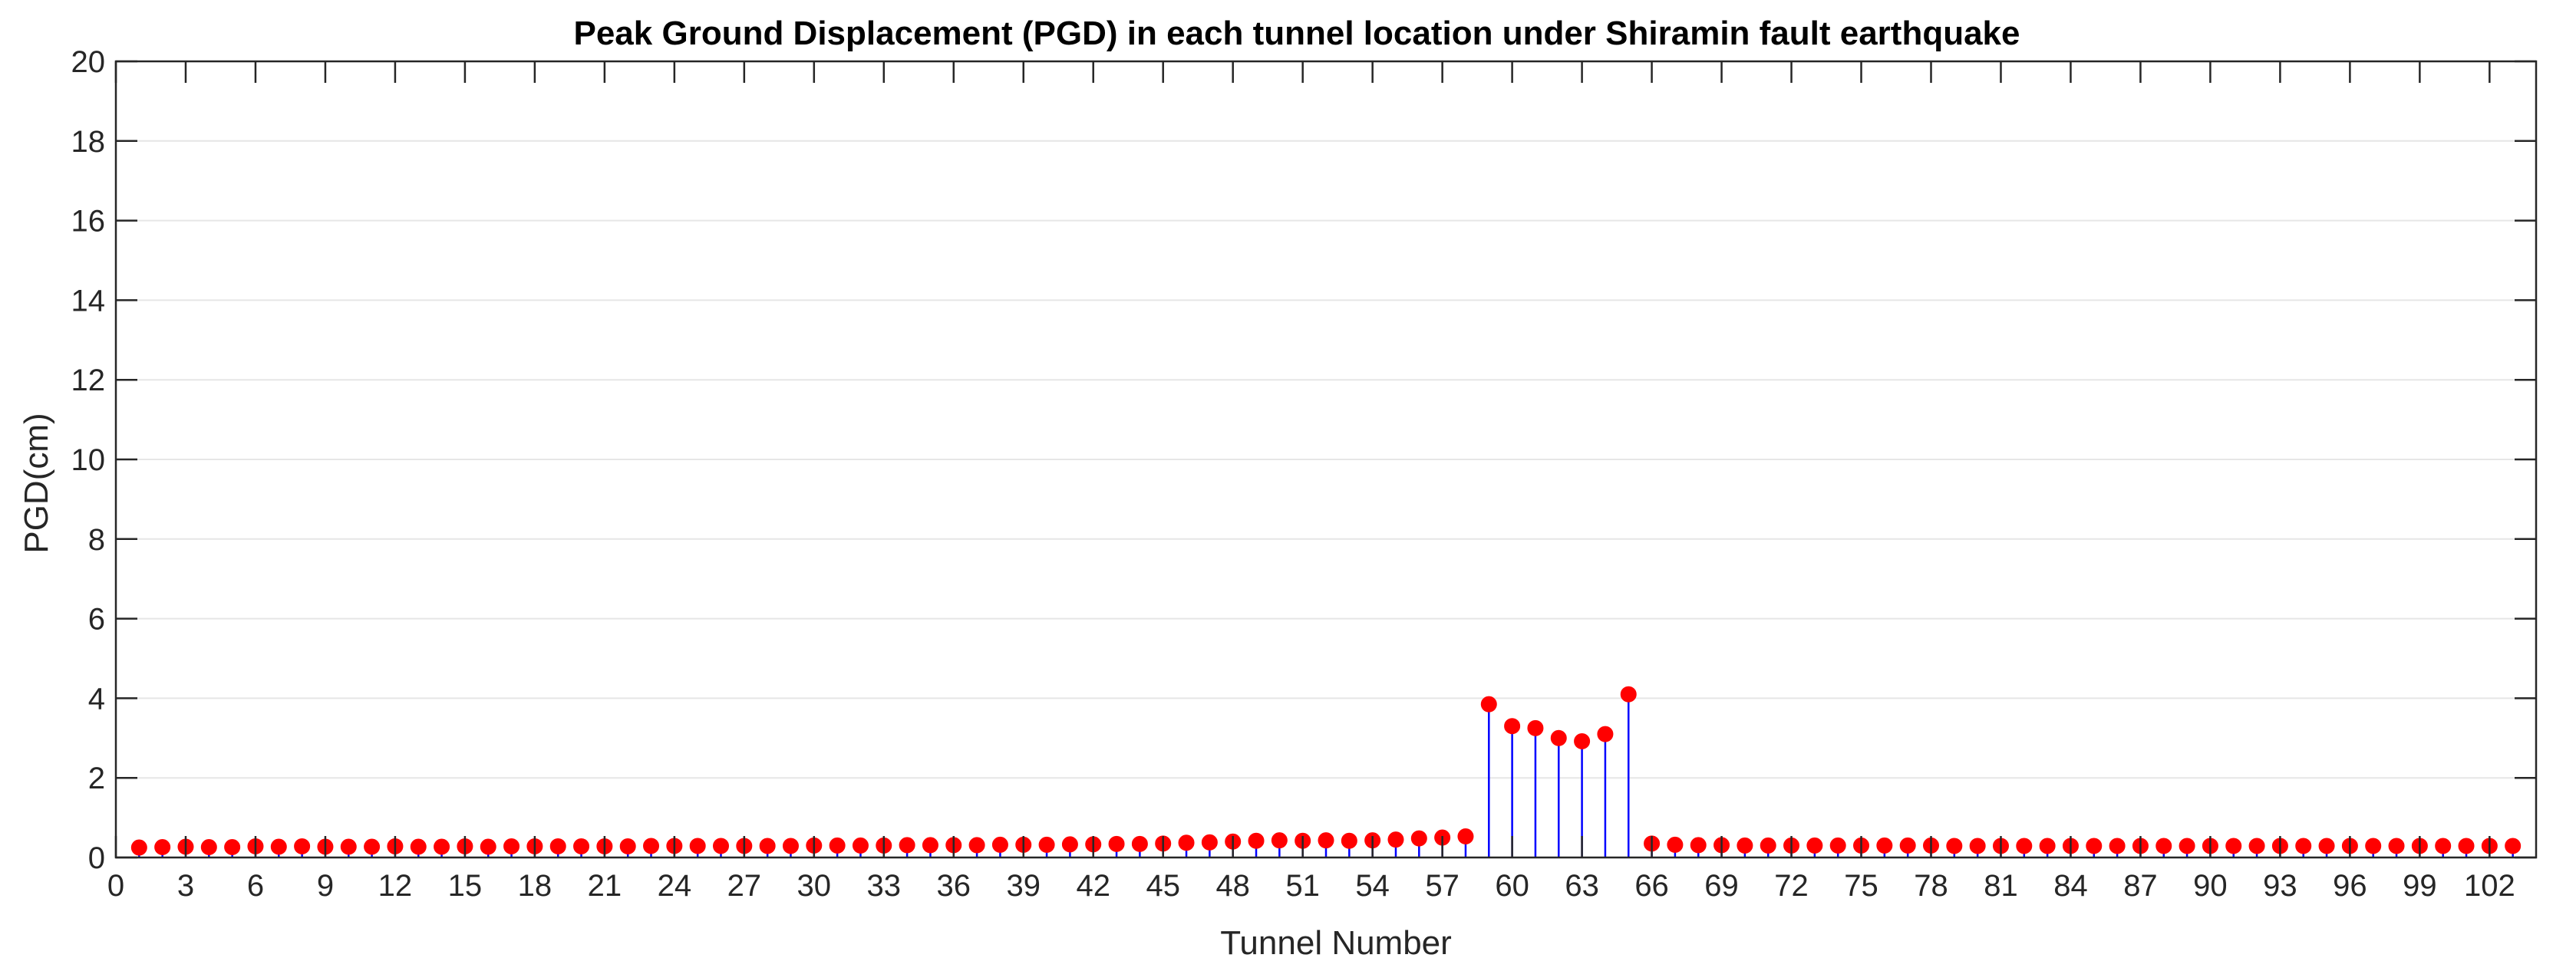  Describe the element at coordinates (1931, 886) in the screenshot. I see `x-tick-label: 78` at that location.